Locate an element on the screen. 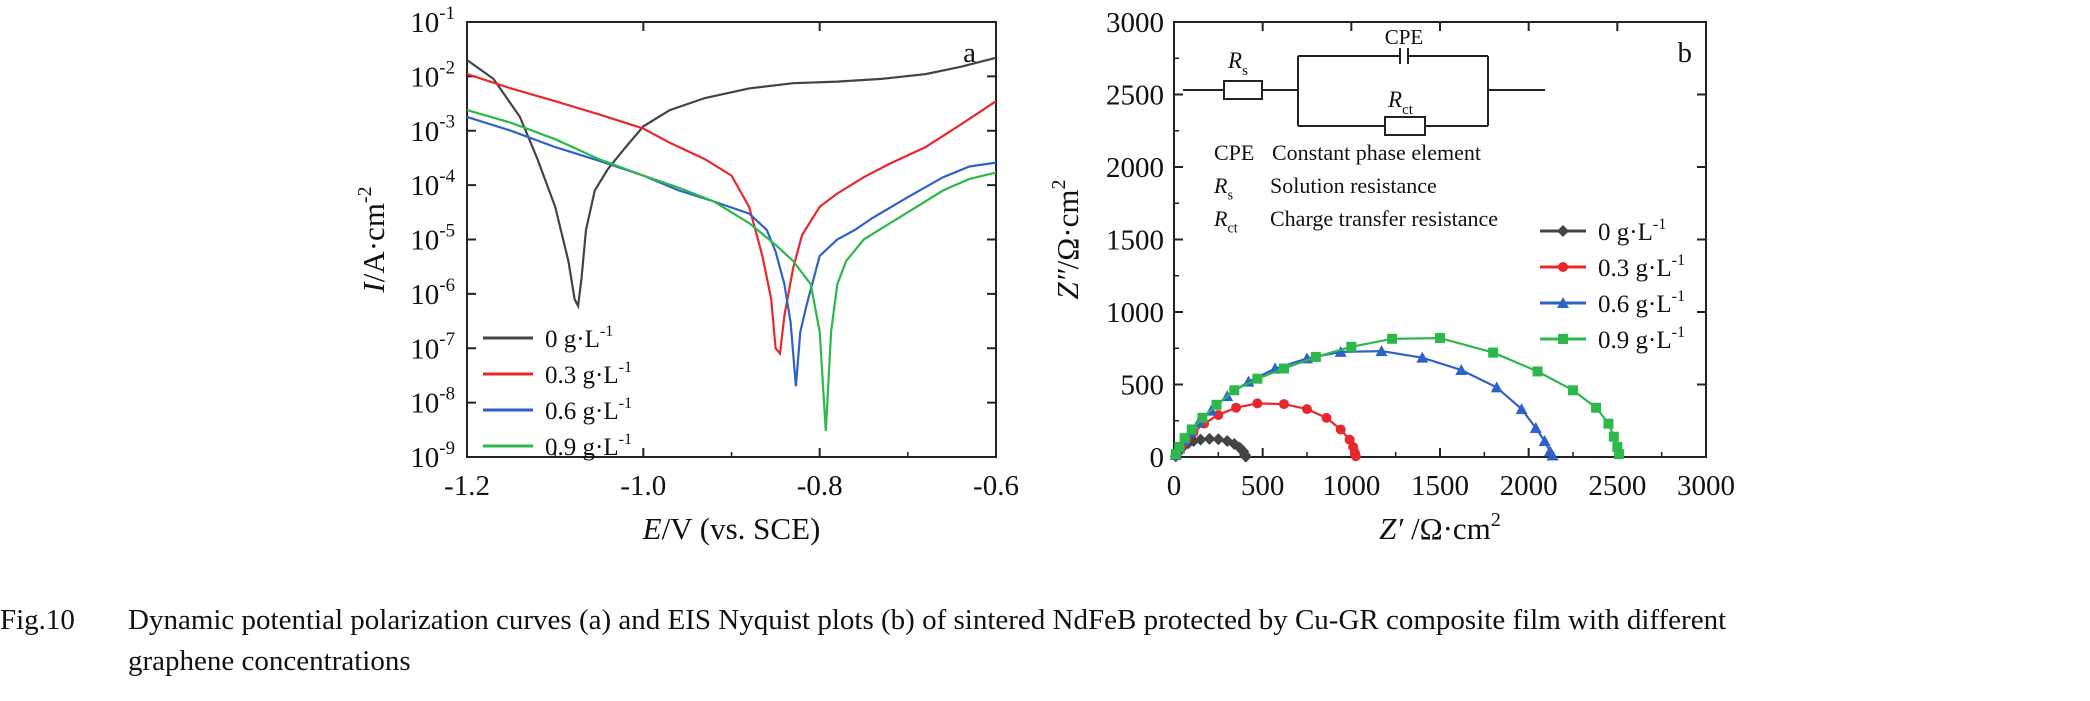 The image size is (2090, 701). y-tick-label-b: 2500 is located at coordinates (1135, 96).